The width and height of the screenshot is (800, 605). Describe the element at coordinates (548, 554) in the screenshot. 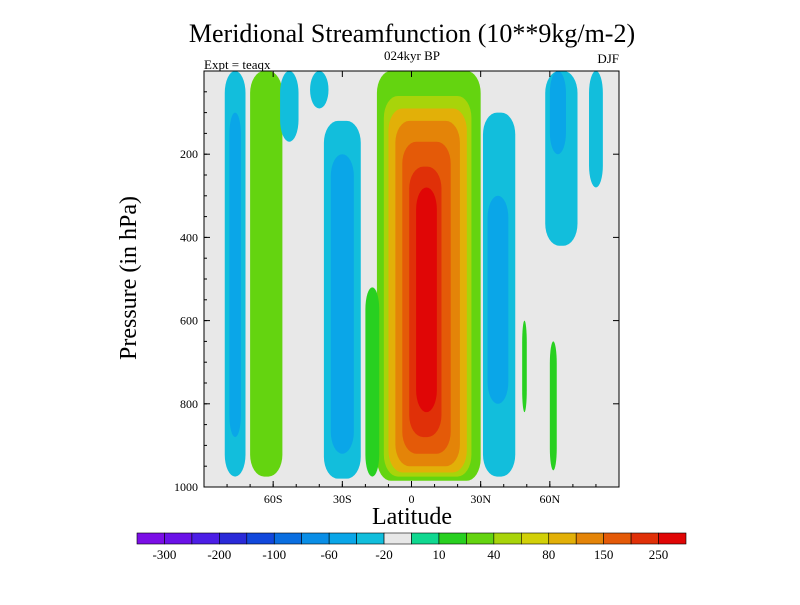

I see `colorbar-label: 80` at that location.